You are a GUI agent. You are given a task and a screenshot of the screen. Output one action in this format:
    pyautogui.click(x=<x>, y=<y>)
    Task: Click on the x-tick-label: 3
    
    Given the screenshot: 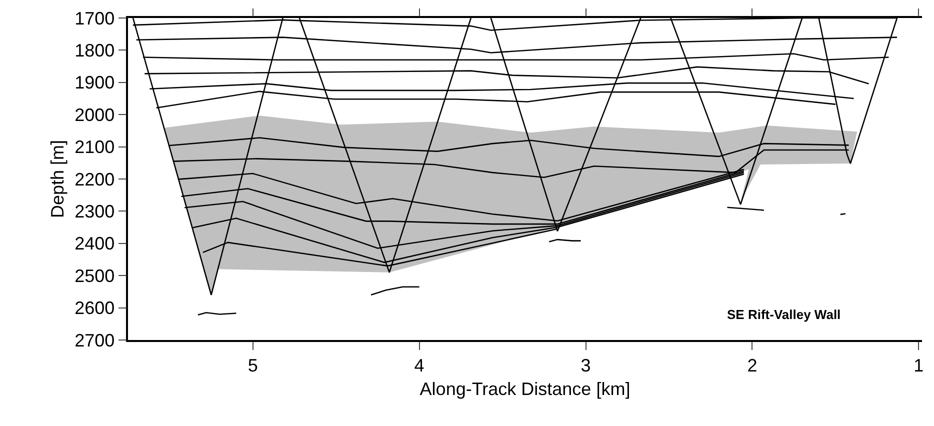 What is the action you would take?
    pyautogui.click(x=585, y=365)
    